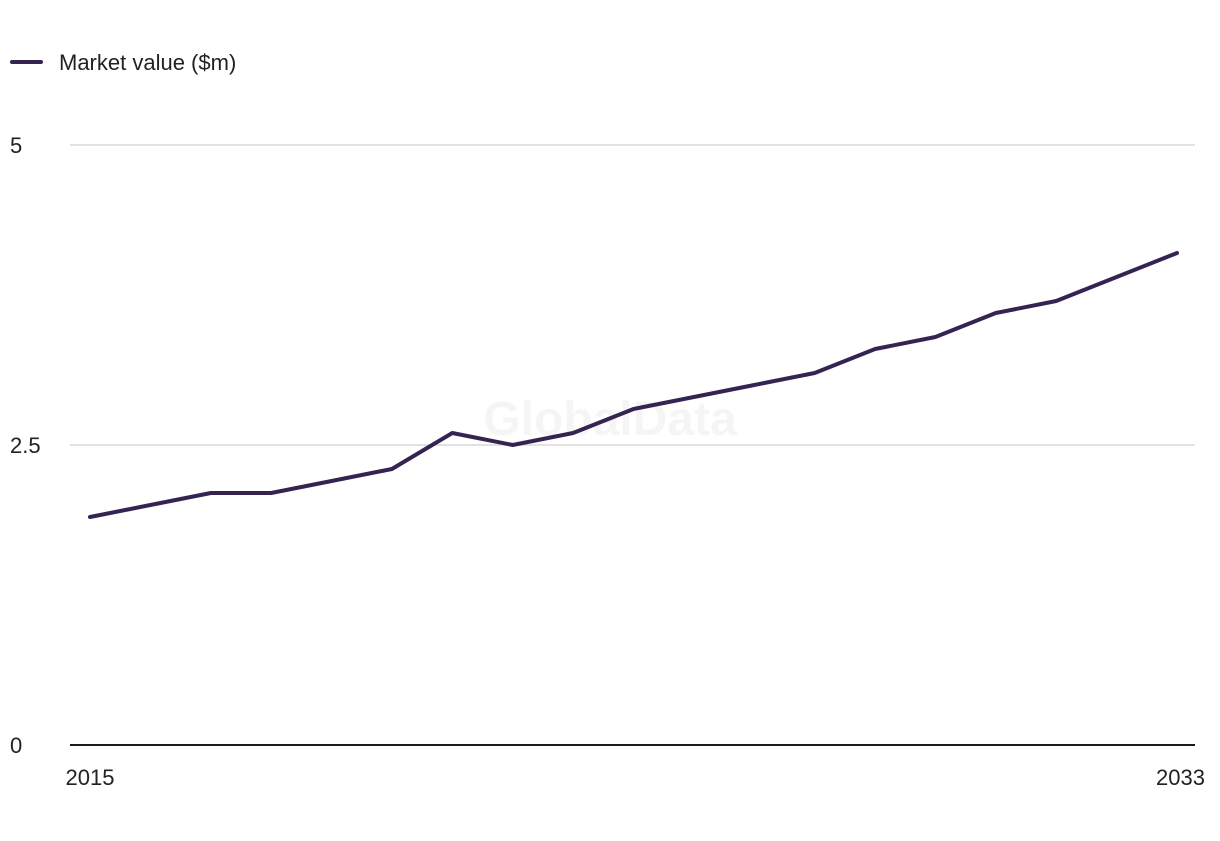 Image resolution: width=1220 pixels, height=841 pixels. Describe the element at coordinates (16, 145) in the screenshot. I see `y-tick-label: 5` at that location.